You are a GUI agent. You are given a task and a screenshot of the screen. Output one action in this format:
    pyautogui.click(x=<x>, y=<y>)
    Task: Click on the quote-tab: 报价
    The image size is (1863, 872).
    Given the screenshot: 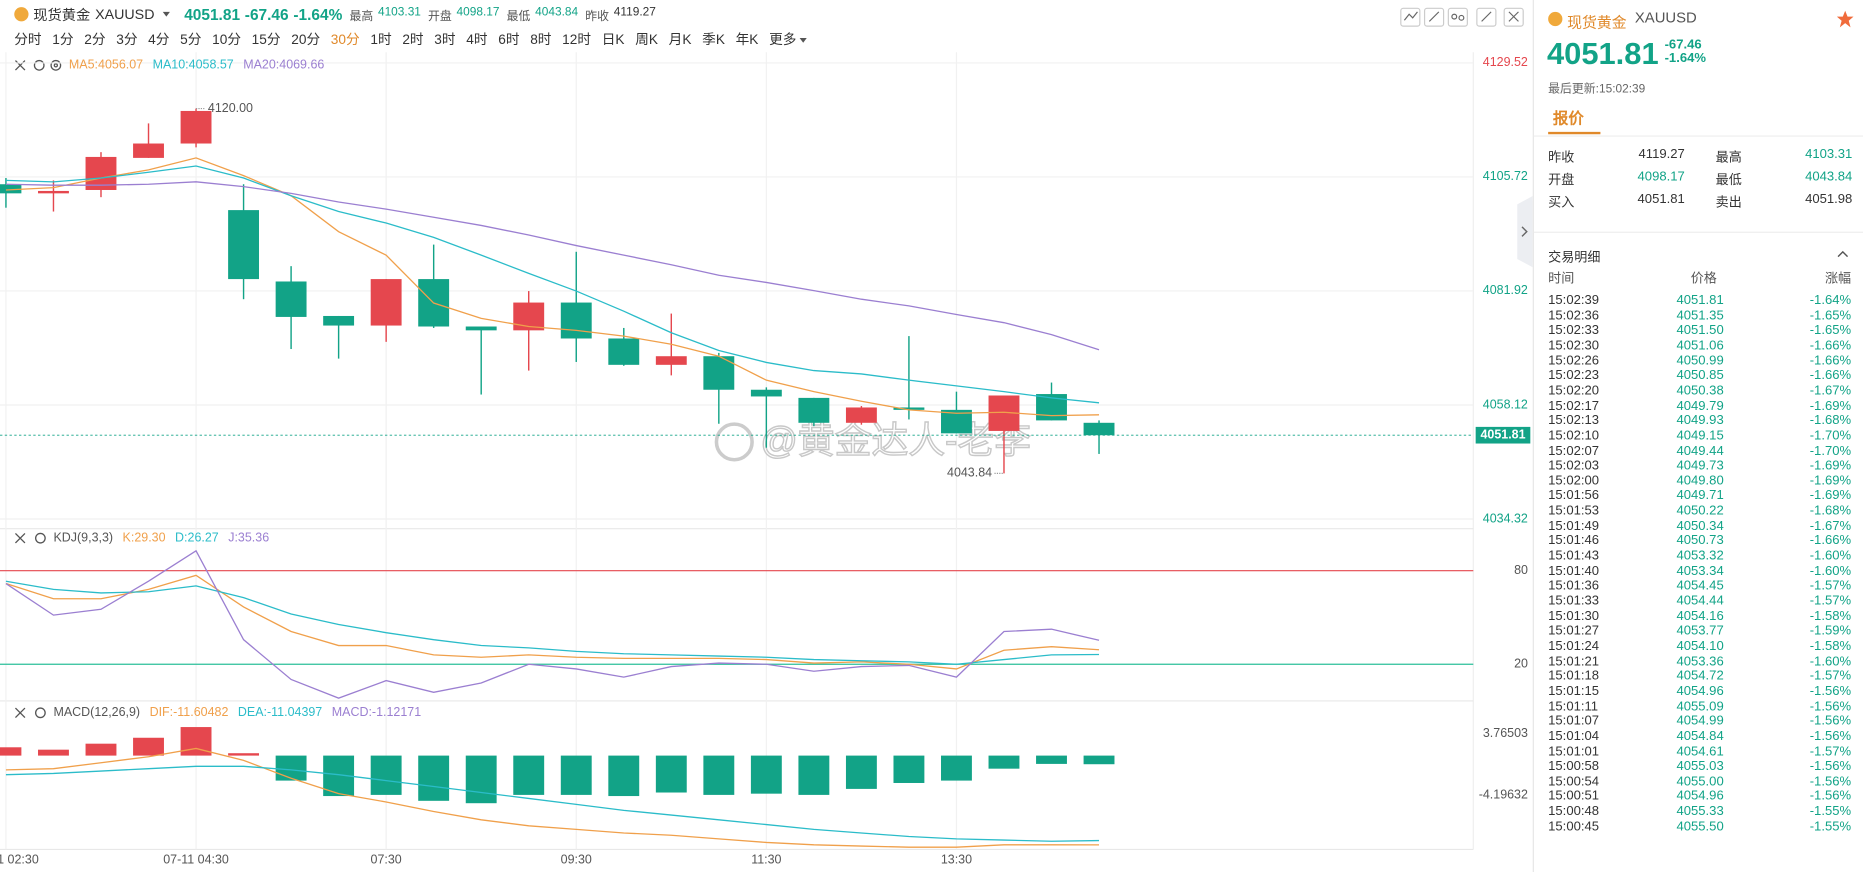 What is the action you would take?
    pyautogui.click(x=1568, y=118)
    